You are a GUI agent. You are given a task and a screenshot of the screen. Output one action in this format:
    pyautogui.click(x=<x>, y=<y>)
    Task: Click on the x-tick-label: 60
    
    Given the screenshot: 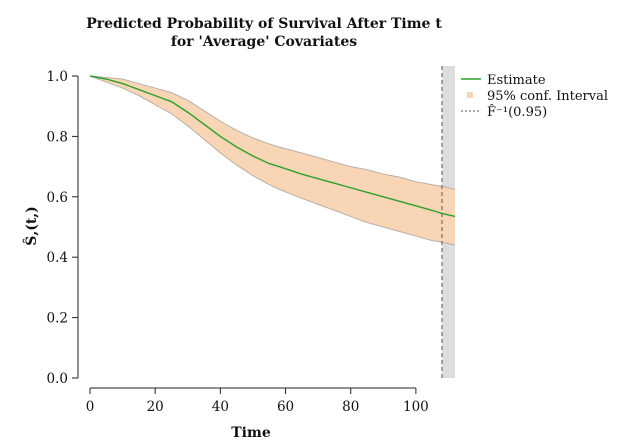 What is the action you would take?
    pyautogui.click(x=285, y=407)
    